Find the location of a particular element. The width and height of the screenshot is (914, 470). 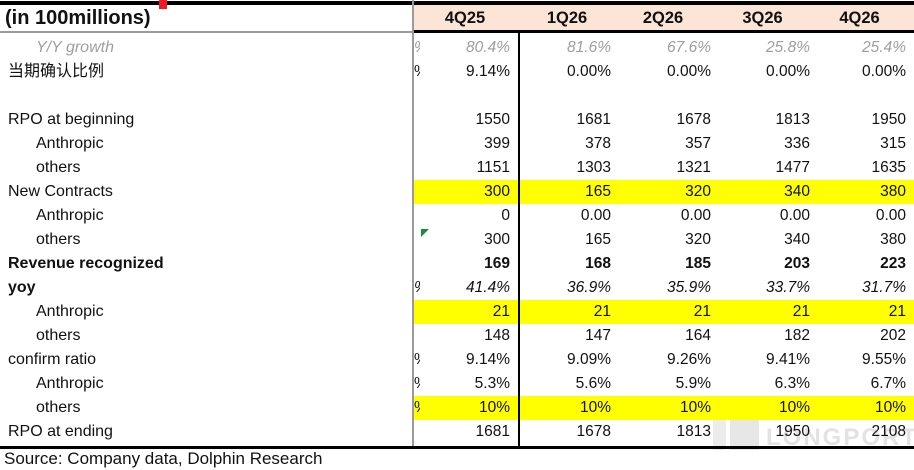

cell: 399 is located at coordinates (497, 143).